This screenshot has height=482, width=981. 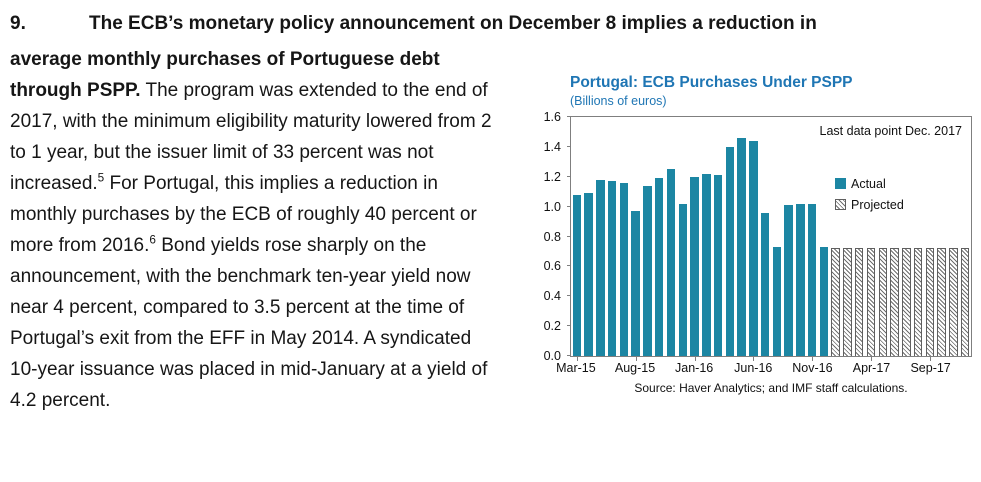 I want to click on legend-item-actual: Actual, so click(x=869, y=184).